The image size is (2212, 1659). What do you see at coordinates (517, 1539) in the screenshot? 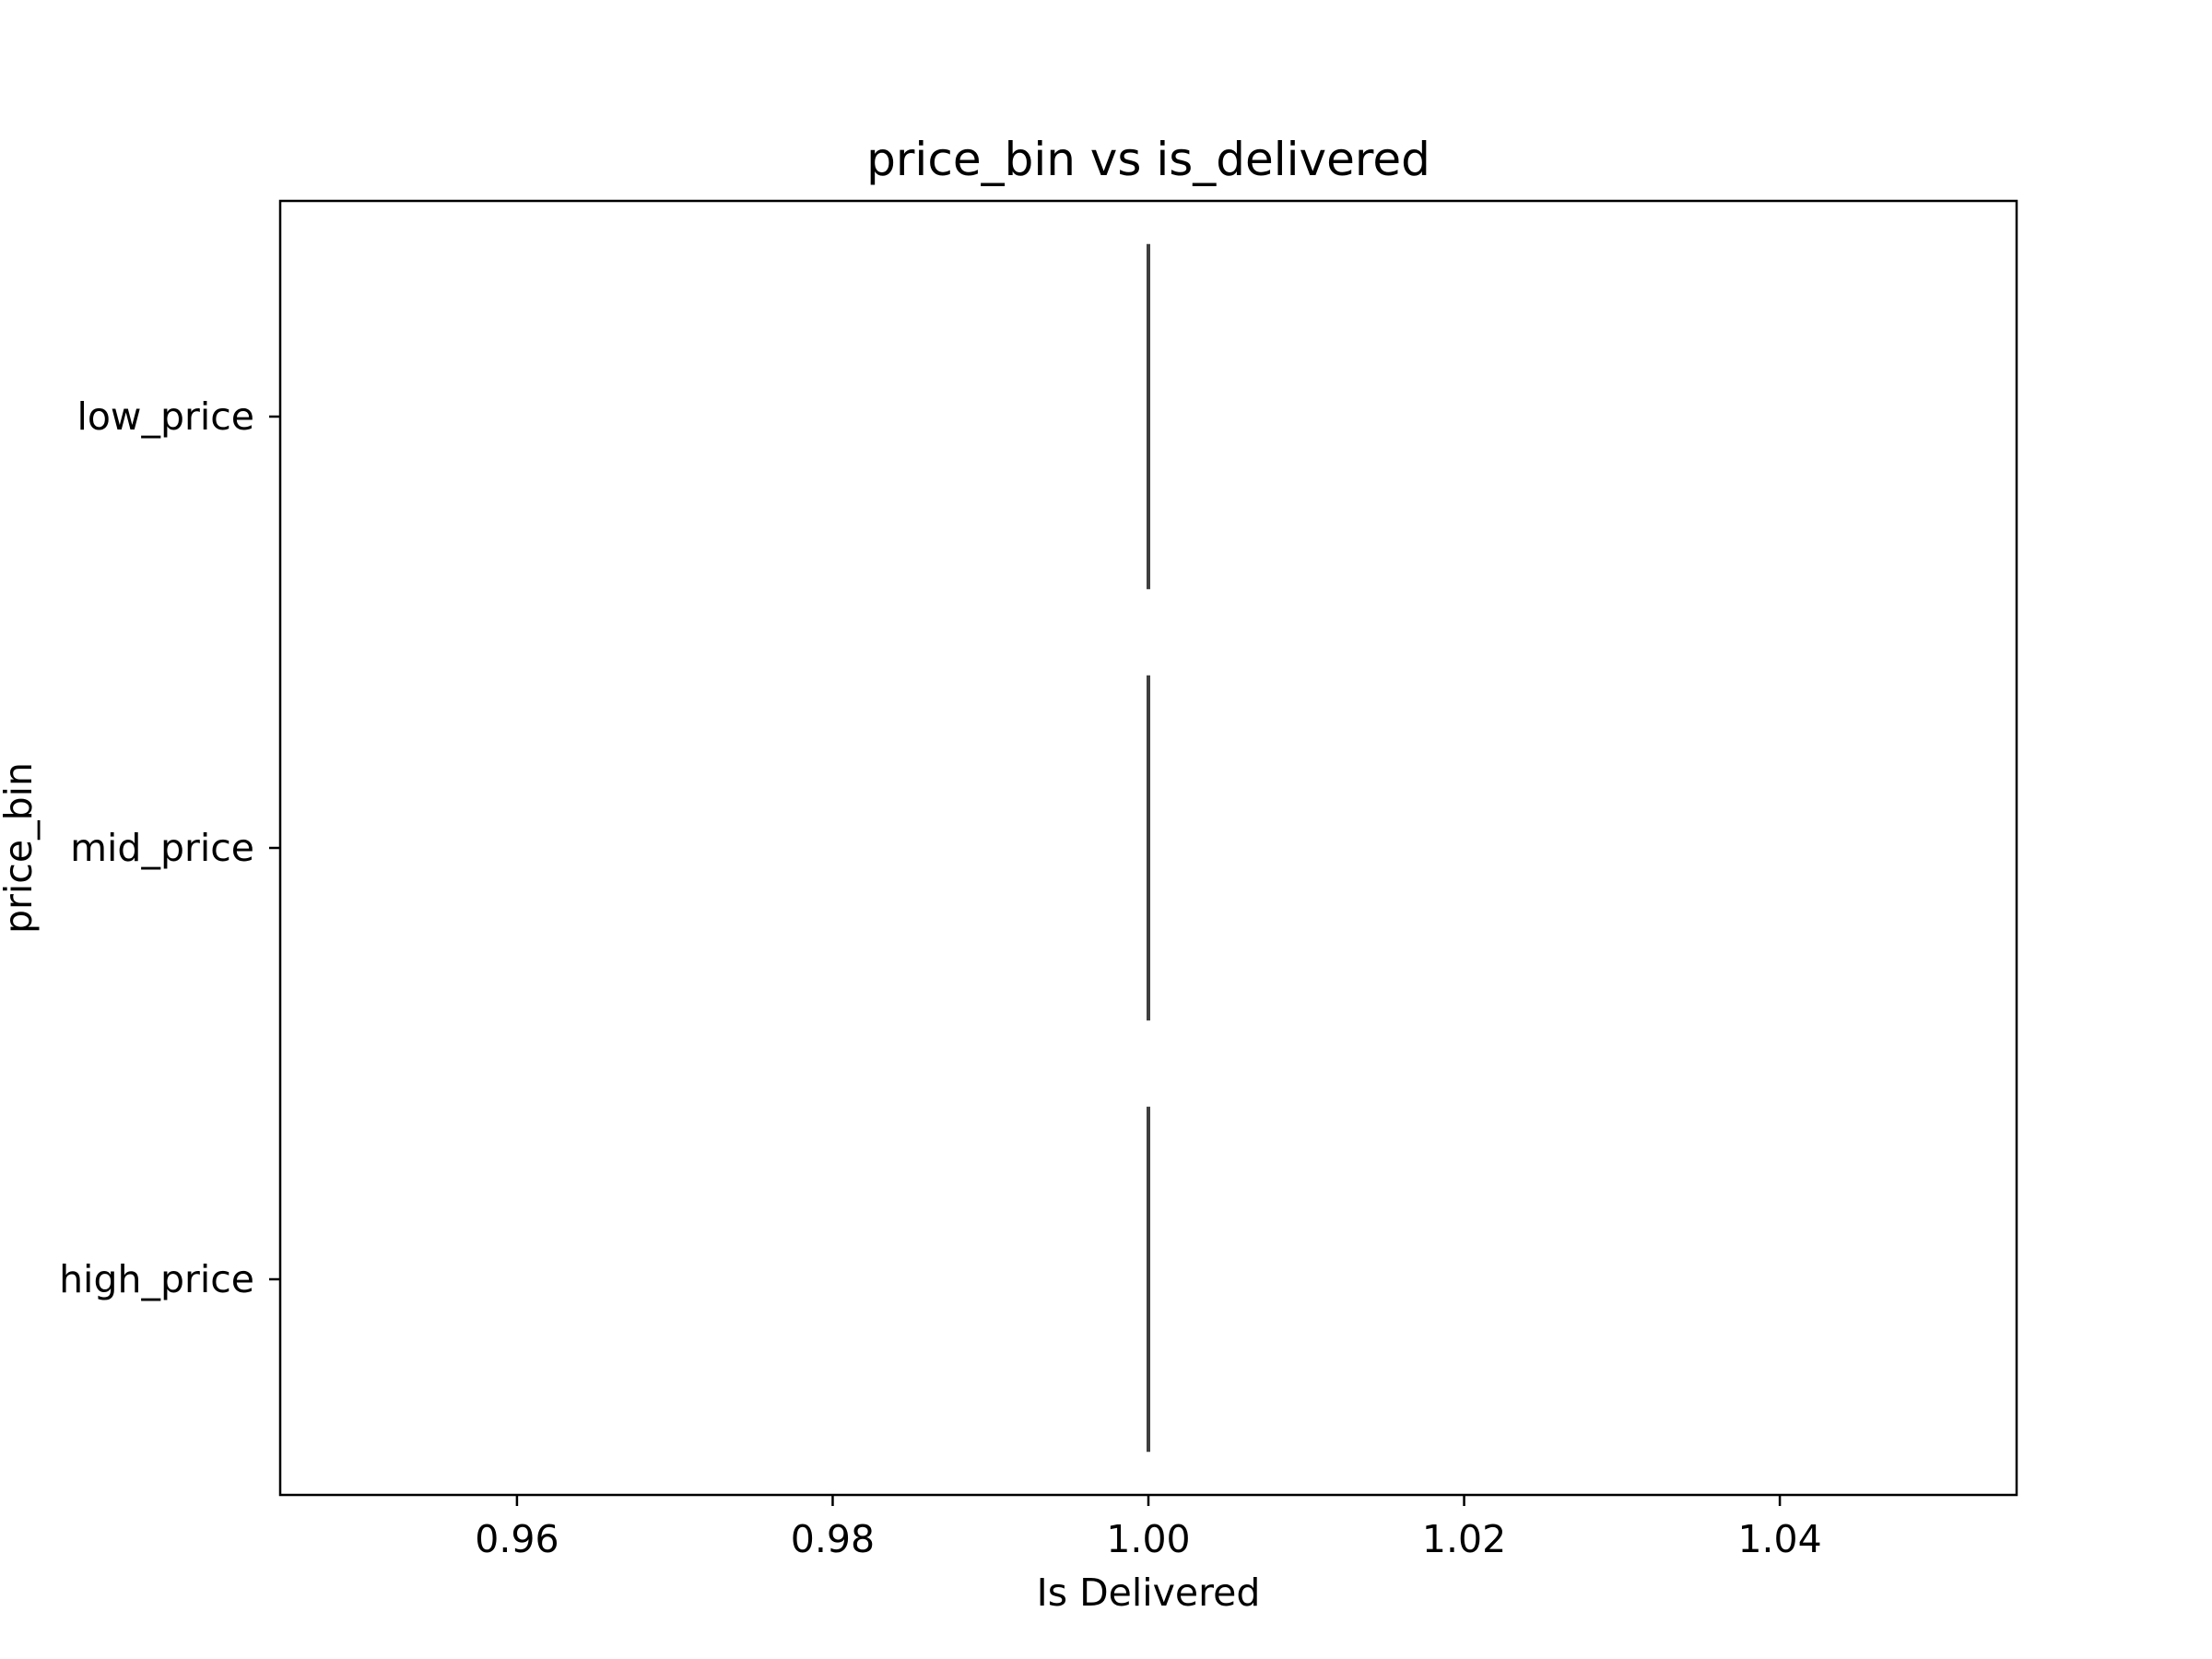
I see `x-tick-label: 0.96` at bounding box center [517, 1539].